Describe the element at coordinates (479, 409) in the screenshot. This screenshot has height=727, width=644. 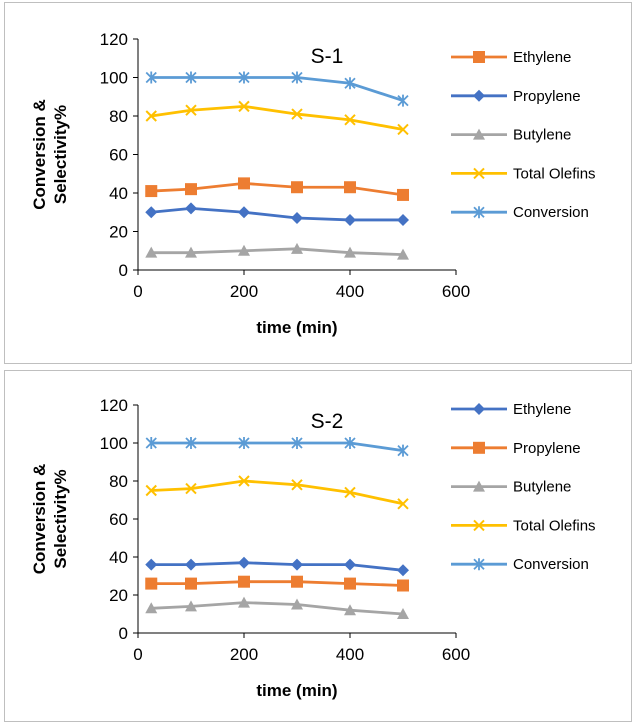
I see `c2-legend-item-ethylene-swatch-marker` at that location.